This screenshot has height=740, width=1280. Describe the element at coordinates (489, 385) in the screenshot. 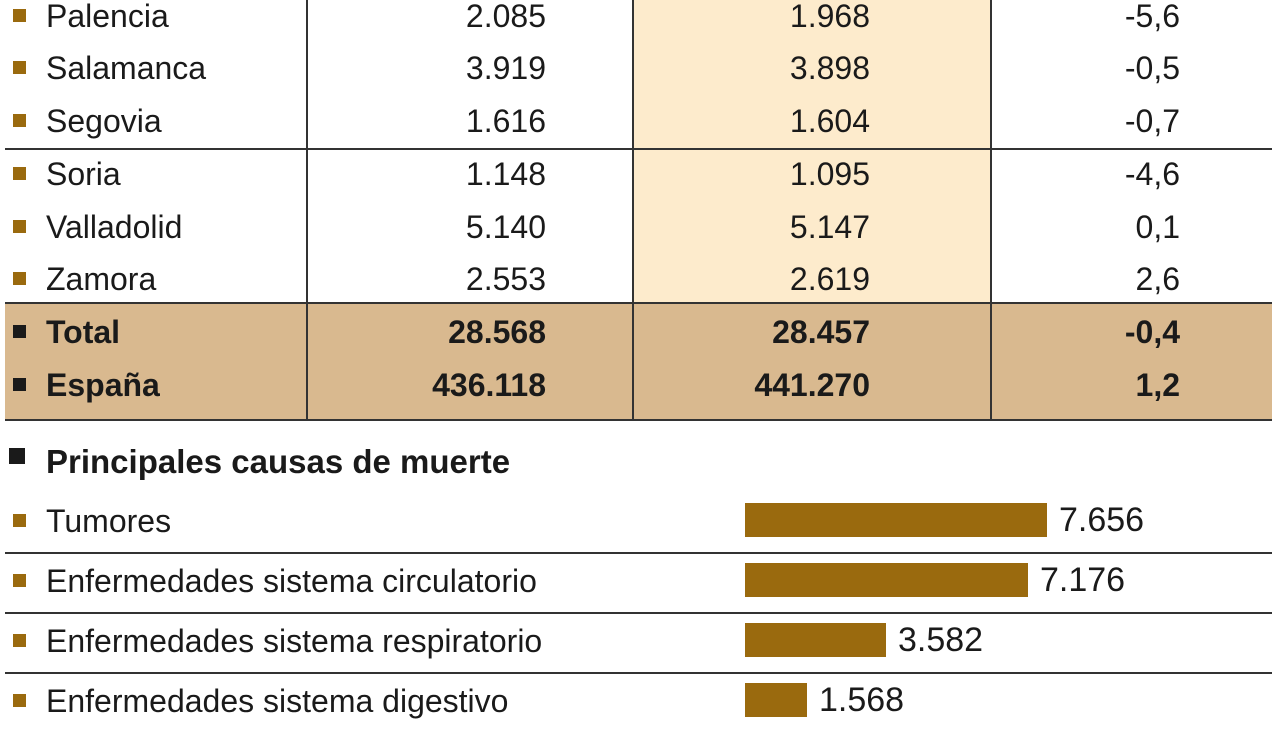

I see `total-col1: 436.118` at that location.